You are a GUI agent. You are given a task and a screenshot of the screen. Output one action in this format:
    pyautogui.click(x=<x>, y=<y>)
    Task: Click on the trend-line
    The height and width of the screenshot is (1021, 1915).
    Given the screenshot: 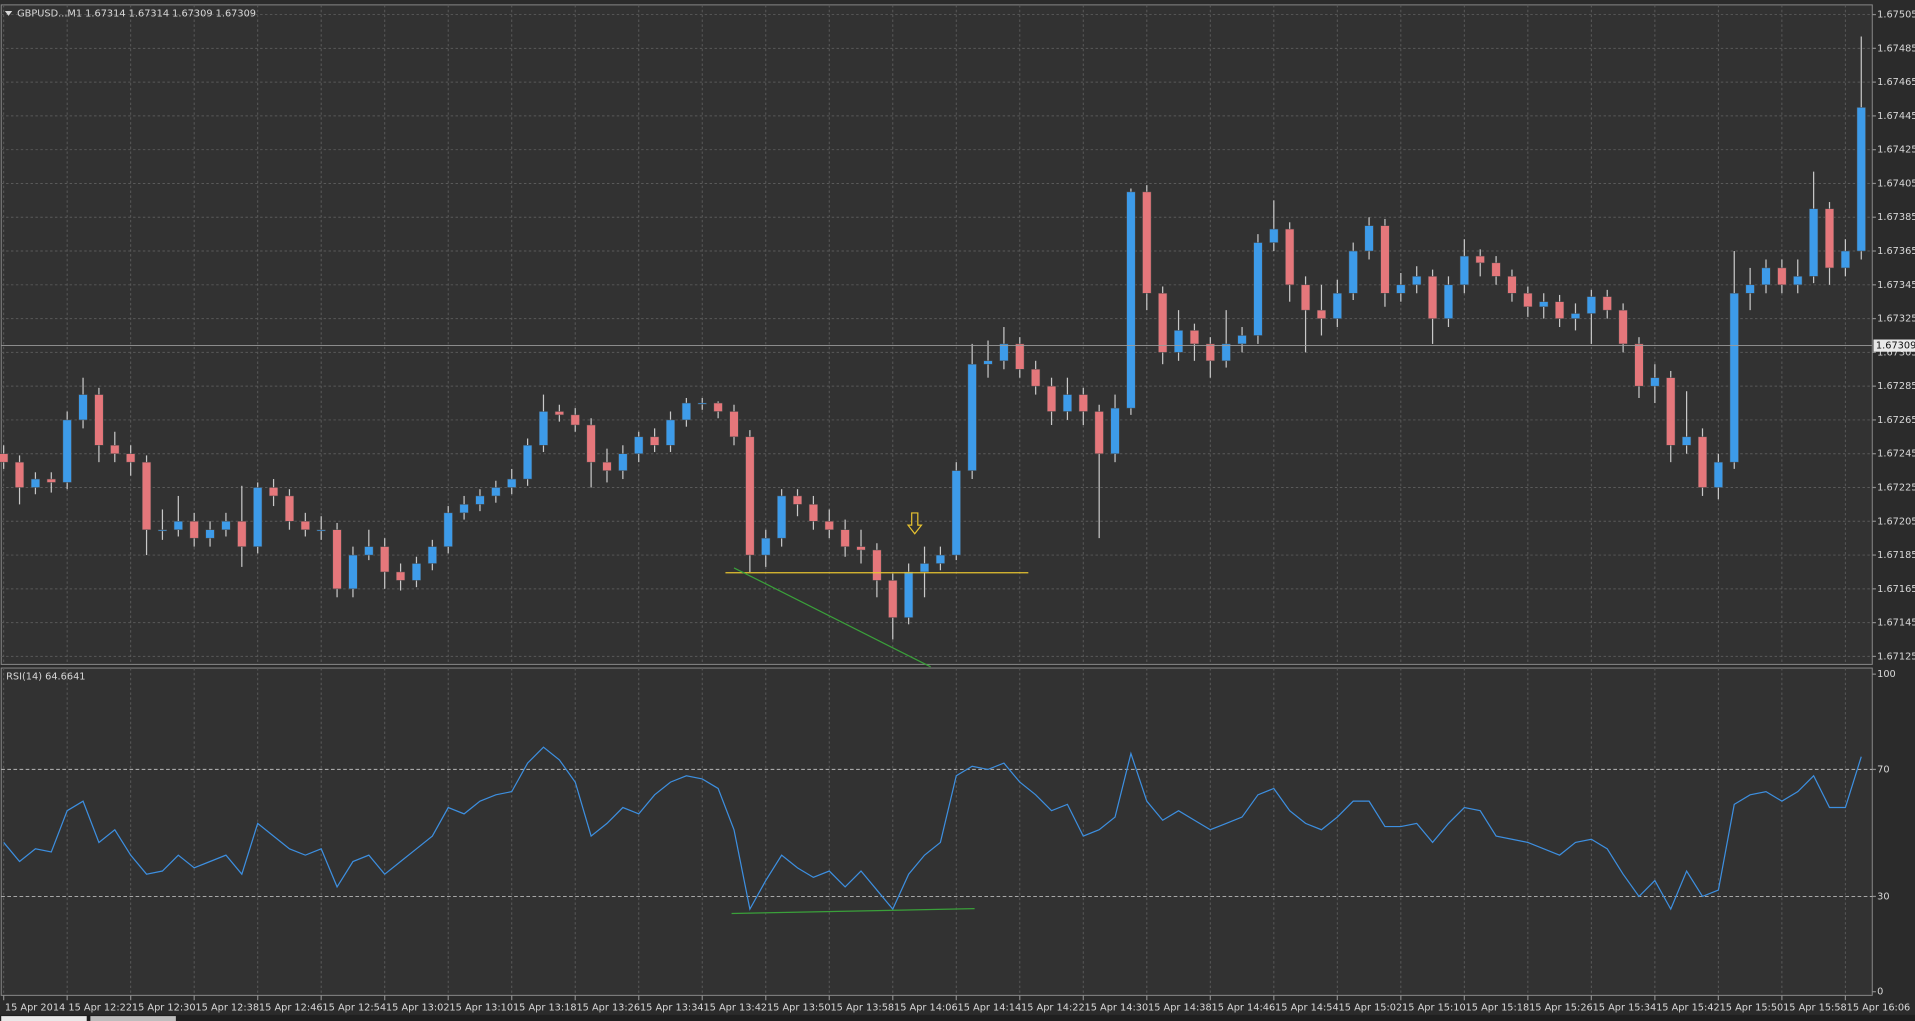 What is the action you would take?
    pyautogui.click(x=832, y=617)
    